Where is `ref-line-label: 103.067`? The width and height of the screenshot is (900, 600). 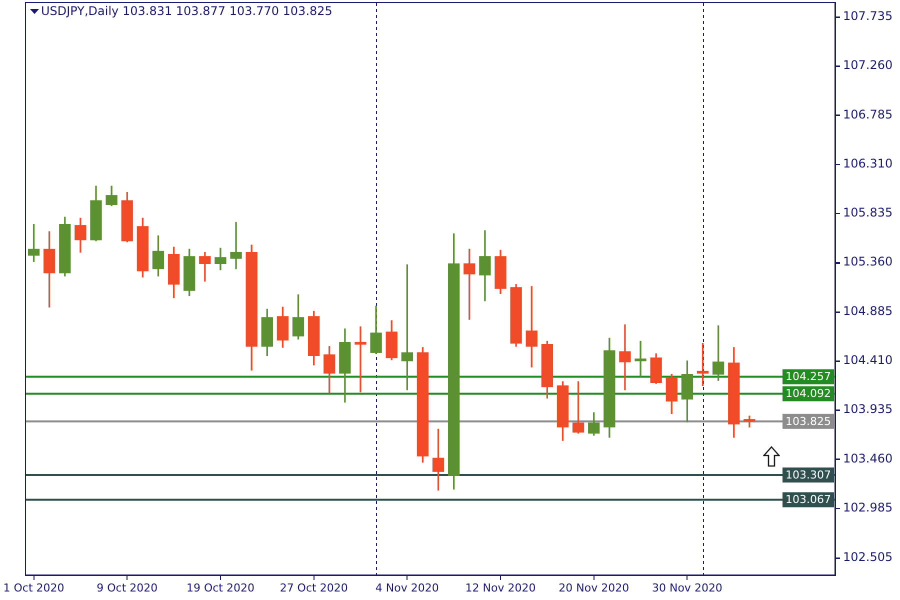 ref-line-label: 103.067 is located at coordinates (809, 499).